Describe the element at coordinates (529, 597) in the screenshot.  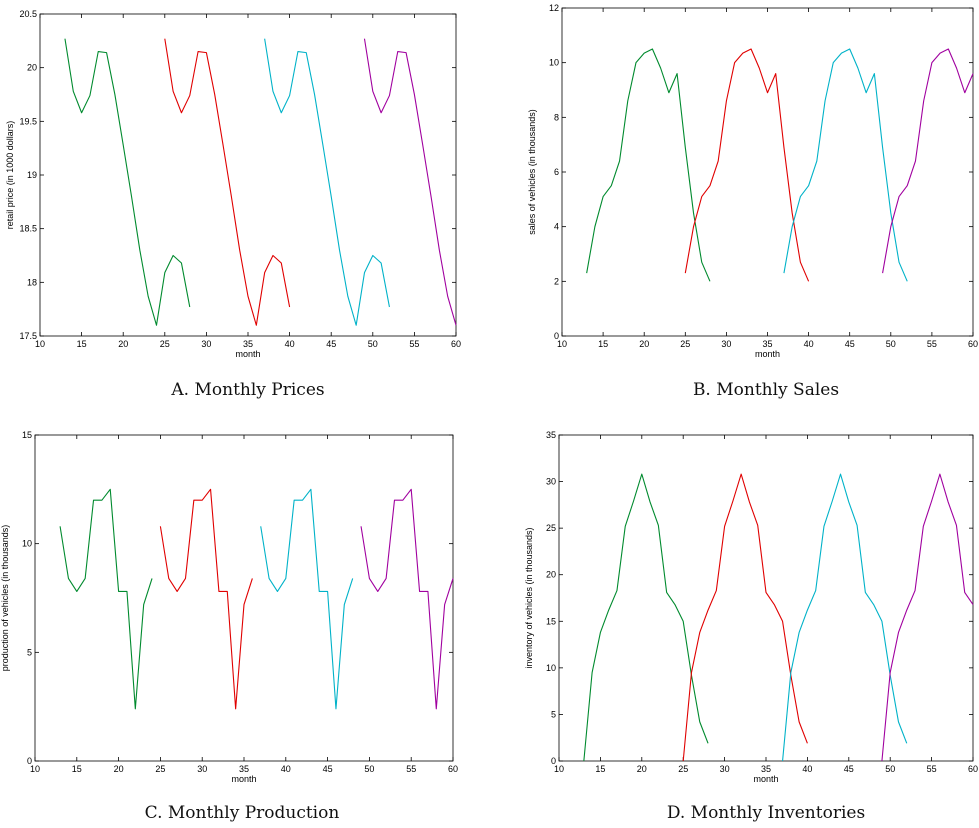
I see `y-axis-label: inventory of vehicles (in thousands)` at that location.